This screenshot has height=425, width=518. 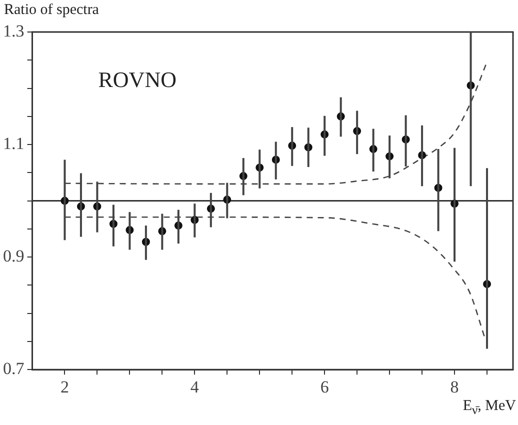 I want to click on x-axis-title: E$_{ν̄}$, MeV, so click(x=489, y=408).